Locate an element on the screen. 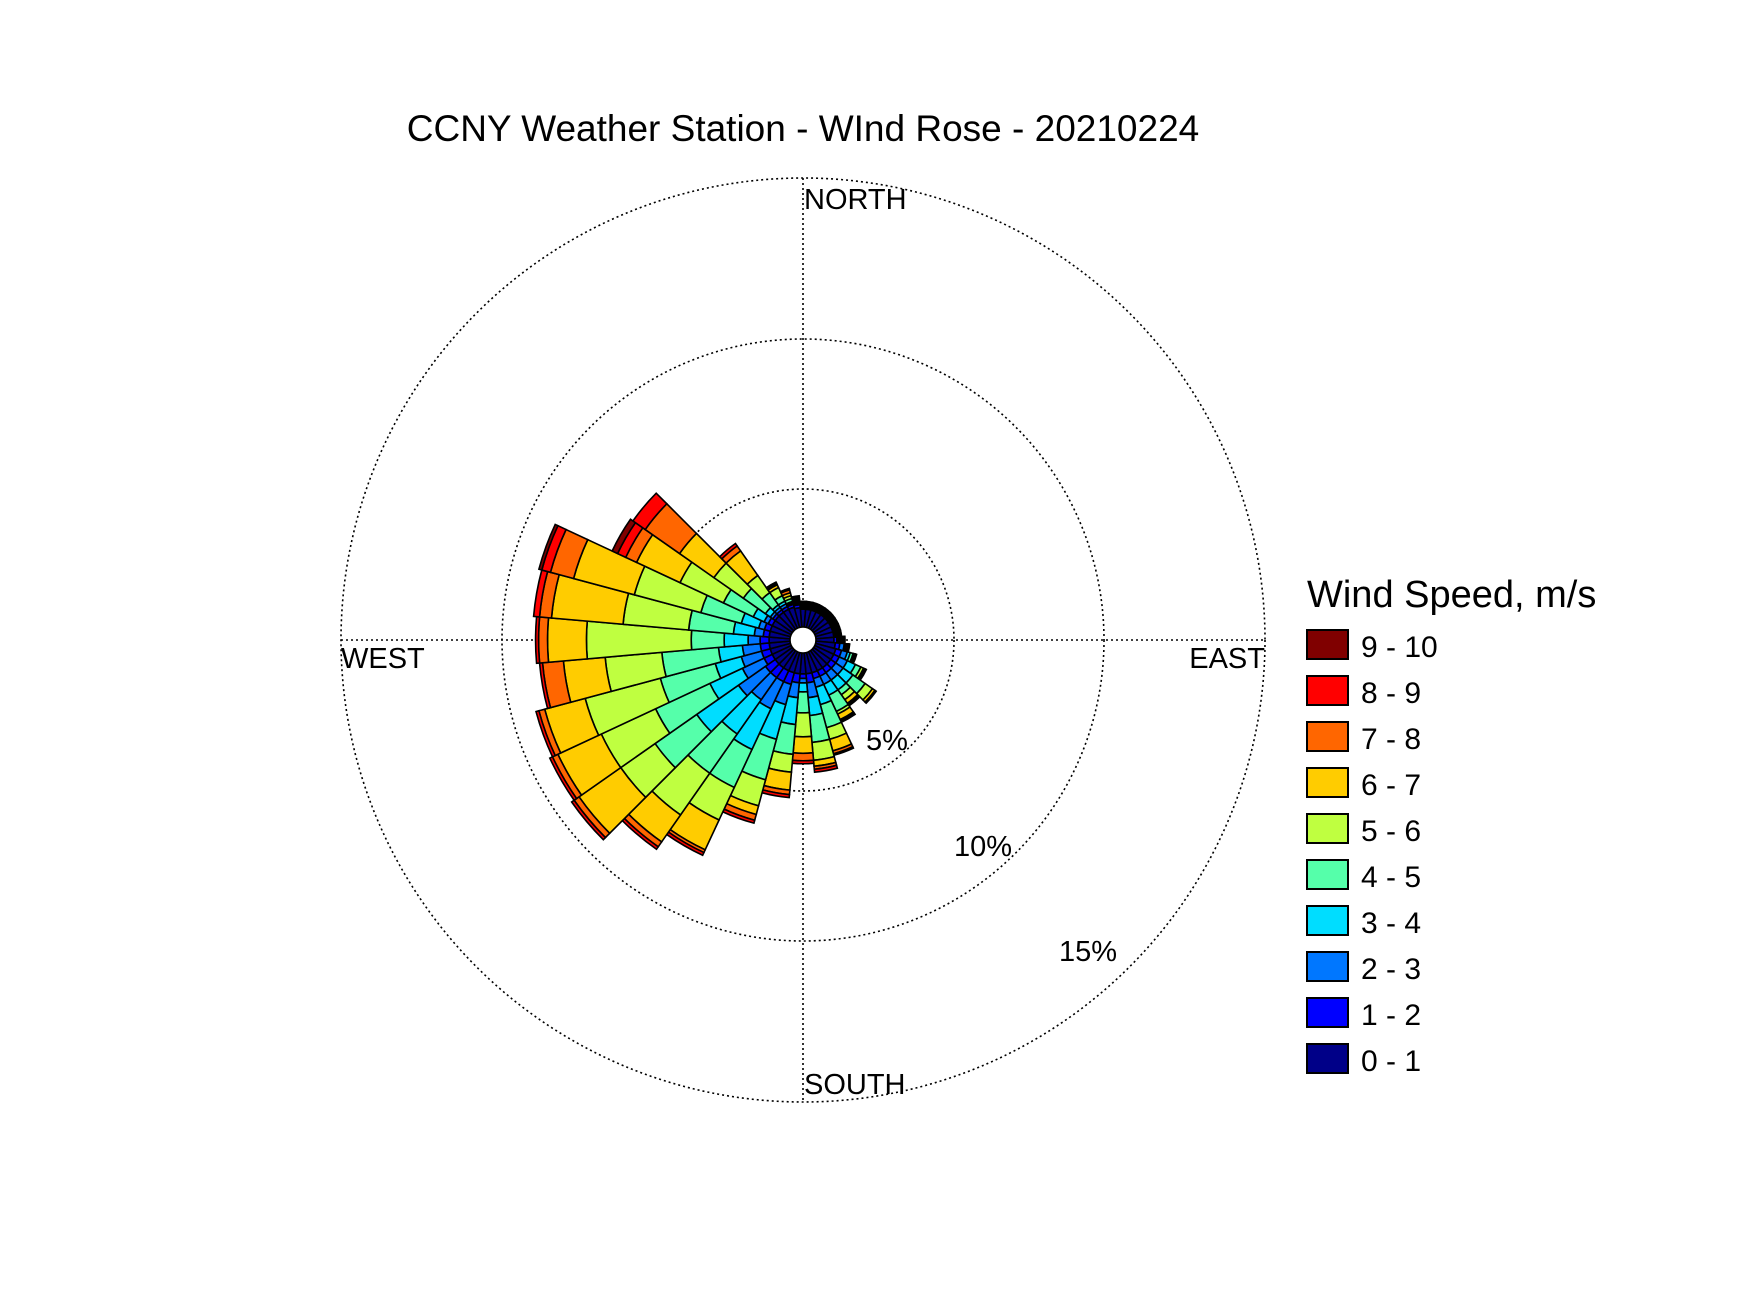 This screenshot has height=1313, width=1750. calm-center is located at coordinates (803, 640).